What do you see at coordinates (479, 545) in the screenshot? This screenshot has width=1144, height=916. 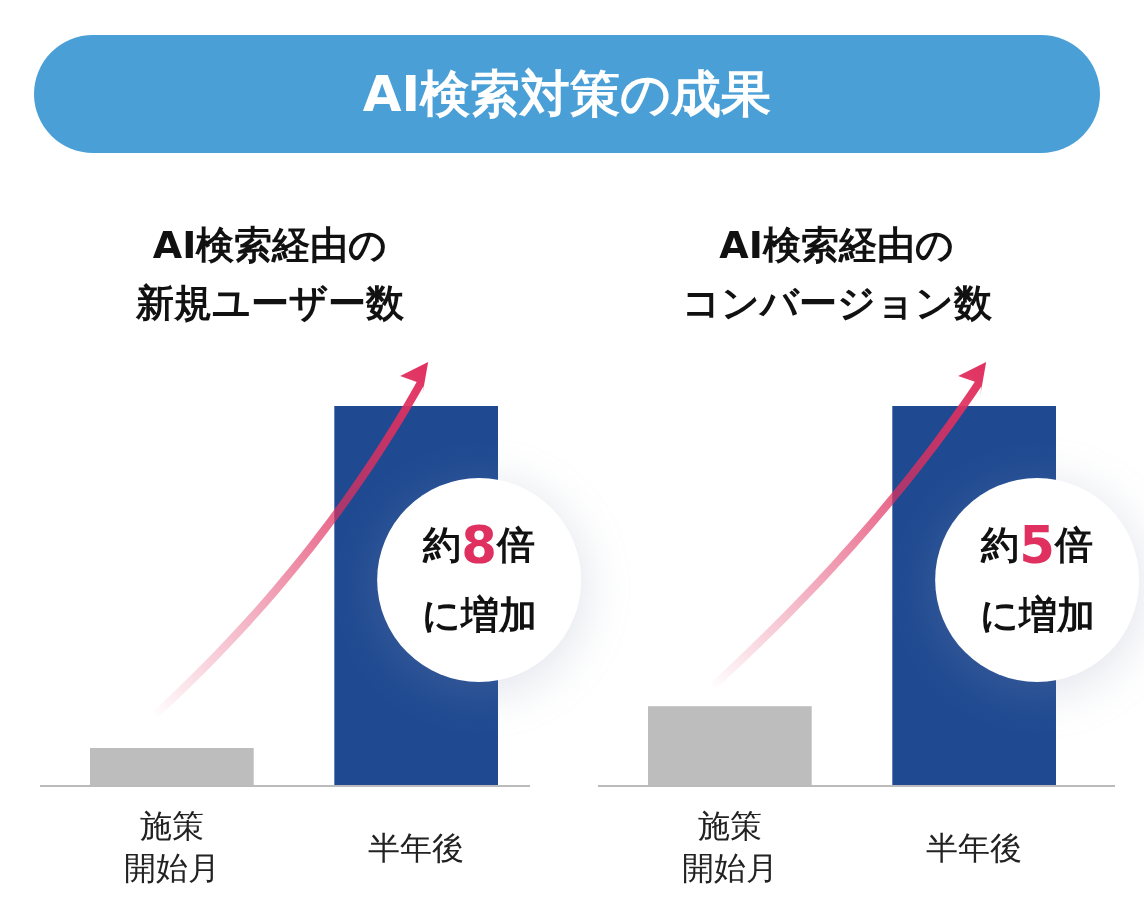 I see `annotation: 約8倍` at bounding box center [479, 545].